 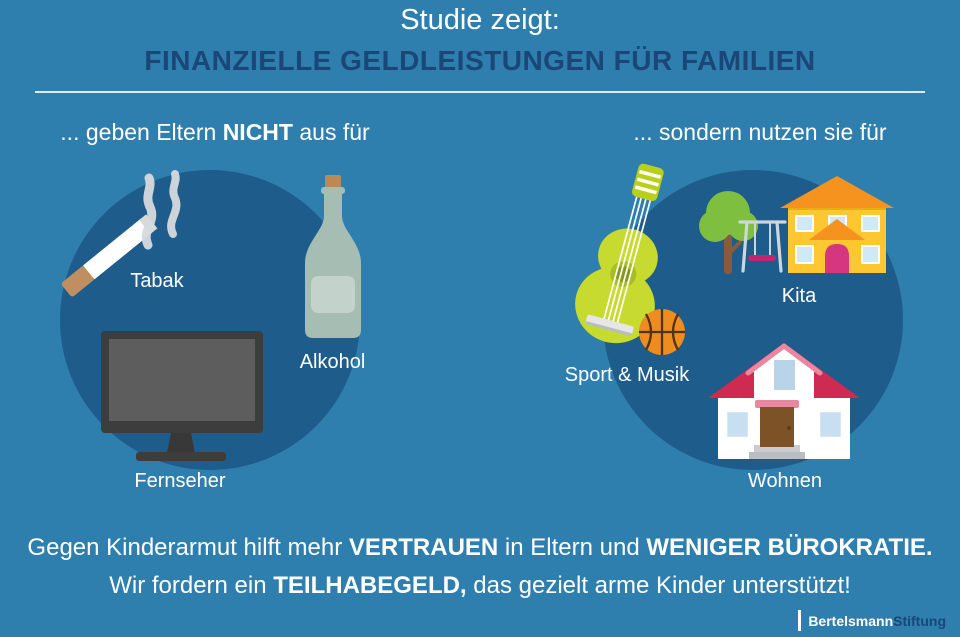 What do you see at coordinates (188, 547) in the screenshot?
I see `footer-line1-prefix: Gegen Kinderarmut hilft mehr` at bounding box center [188, 547].